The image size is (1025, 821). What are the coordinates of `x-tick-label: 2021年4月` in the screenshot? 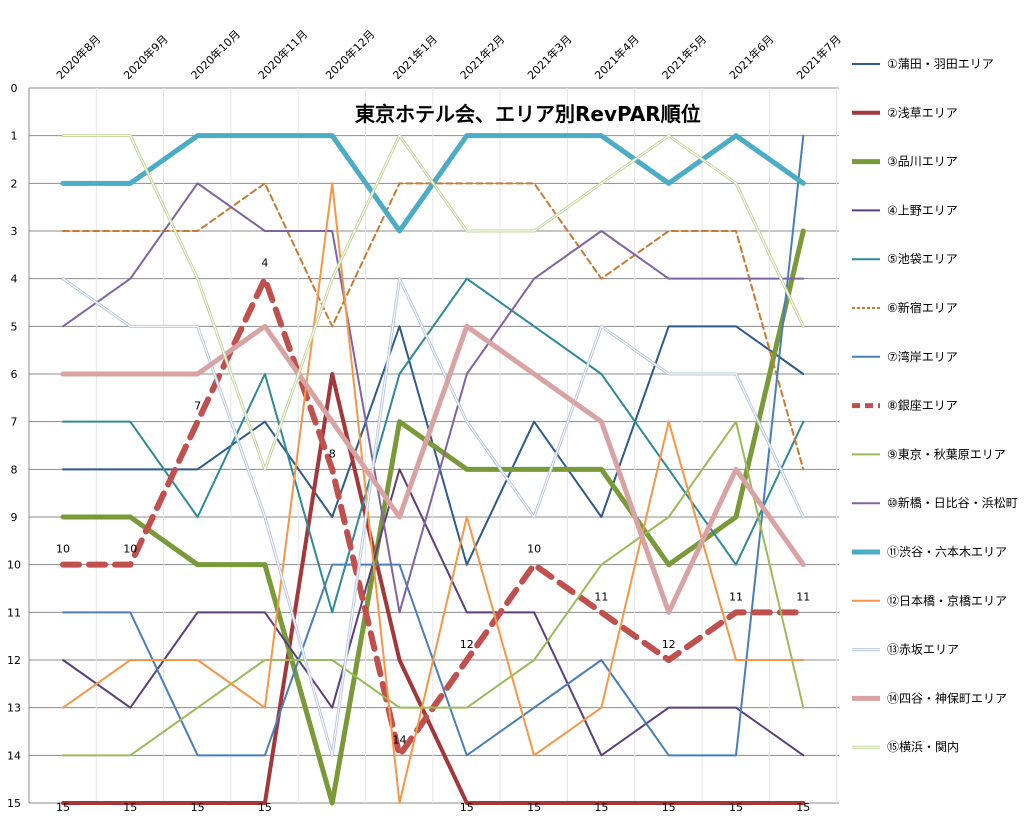 It's located at (617, 57).